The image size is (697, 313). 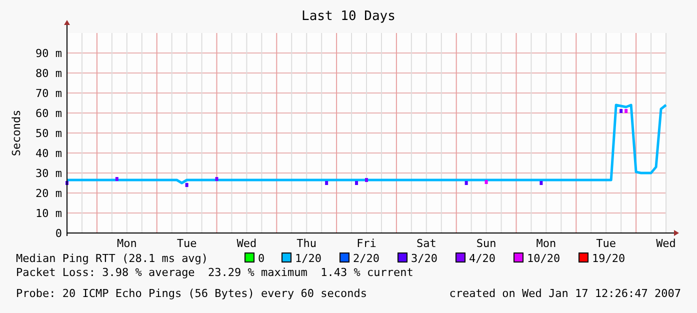 I want to click on y-tick-label: 90 m, so click(x=49, y=53).